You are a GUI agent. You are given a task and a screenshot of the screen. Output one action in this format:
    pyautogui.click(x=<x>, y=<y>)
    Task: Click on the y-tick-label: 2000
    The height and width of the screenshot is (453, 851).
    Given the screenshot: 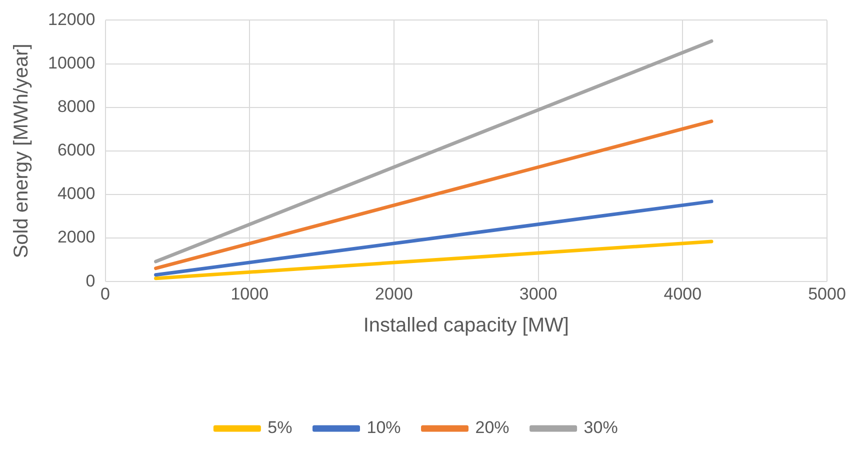 What is the action you would take?
    pyautogui.click(x=76, y=237)
    